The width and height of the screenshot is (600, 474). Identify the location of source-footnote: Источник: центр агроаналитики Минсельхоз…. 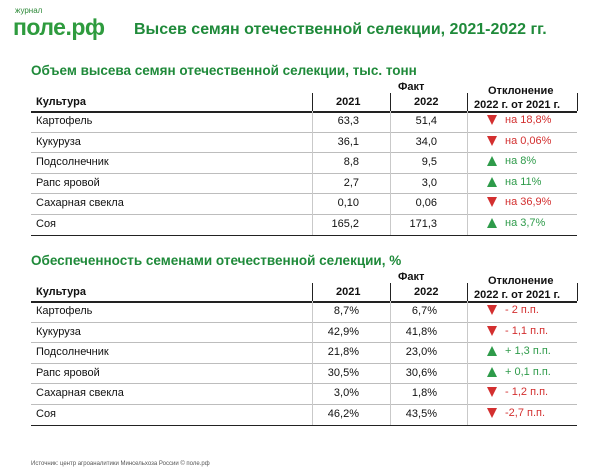
(120, 464).